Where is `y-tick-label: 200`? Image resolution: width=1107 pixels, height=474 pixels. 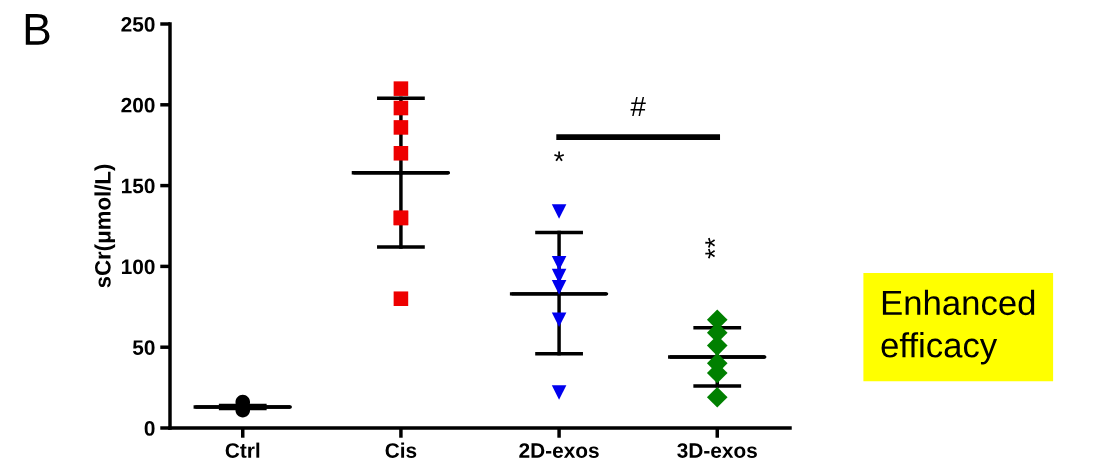 y-tick-label: 200 is located at coordinates (138, 105).